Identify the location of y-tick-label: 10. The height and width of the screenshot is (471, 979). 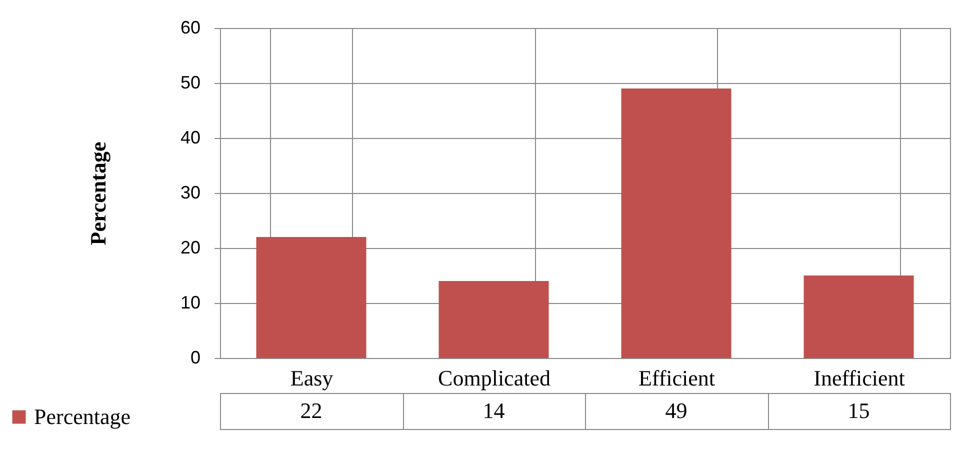
(190, 302).